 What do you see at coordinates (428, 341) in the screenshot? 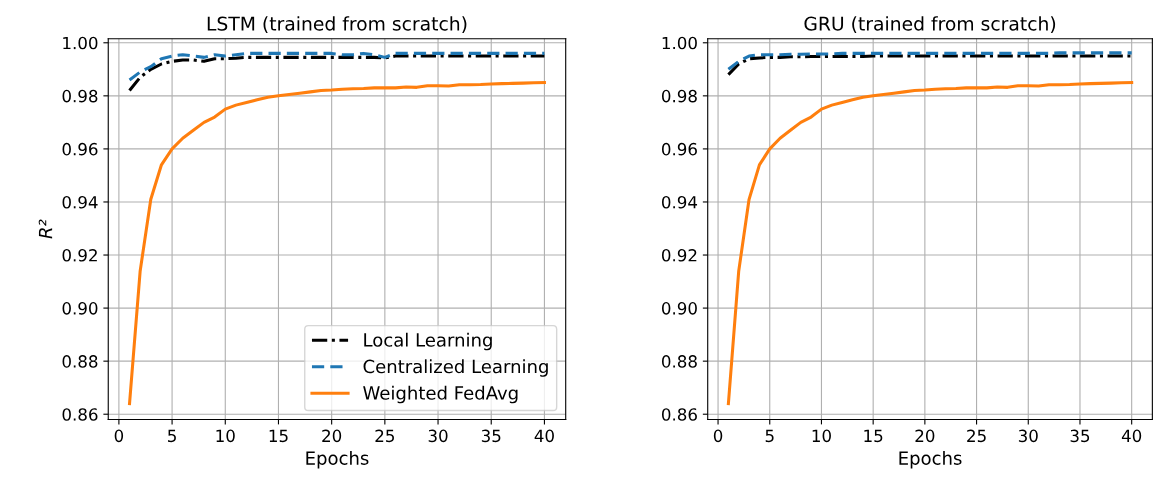
I see `legend-label: Local Learning` at bounding box center [428, 341].